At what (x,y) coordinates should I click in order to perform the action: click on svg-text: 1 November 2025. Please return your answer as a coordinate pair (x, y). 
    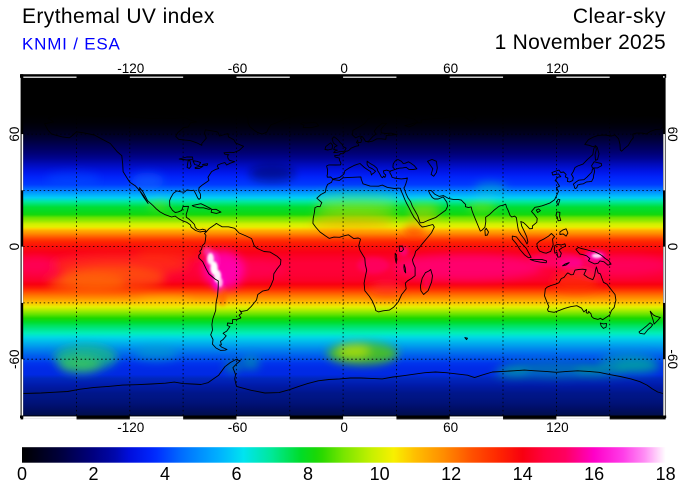
    Looking at the image, I should click on (580, 42).